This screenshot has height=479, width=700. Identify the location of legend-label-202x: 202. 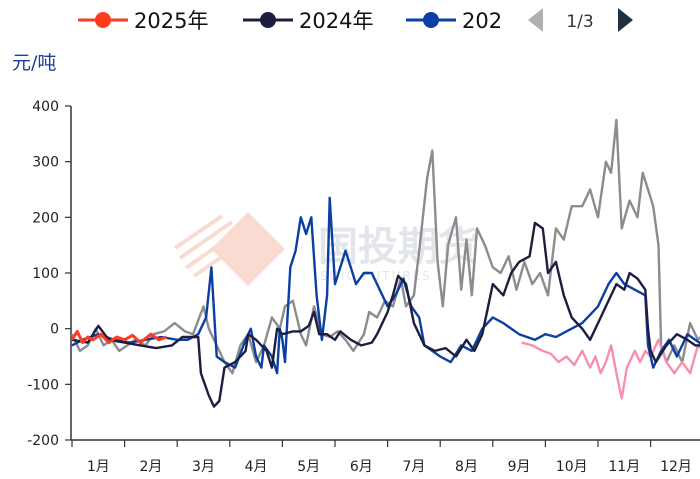
(482, 21).